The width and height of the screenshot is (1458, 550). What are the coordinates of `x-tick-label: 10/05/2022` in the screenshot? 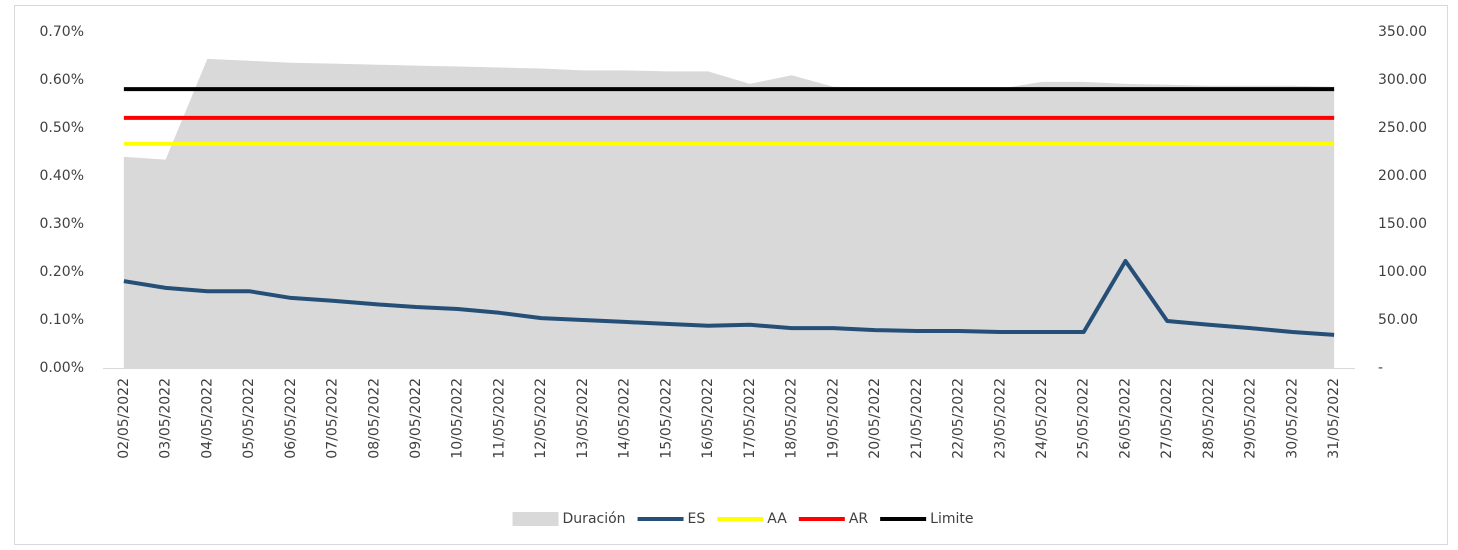 It's located at (458, 418).